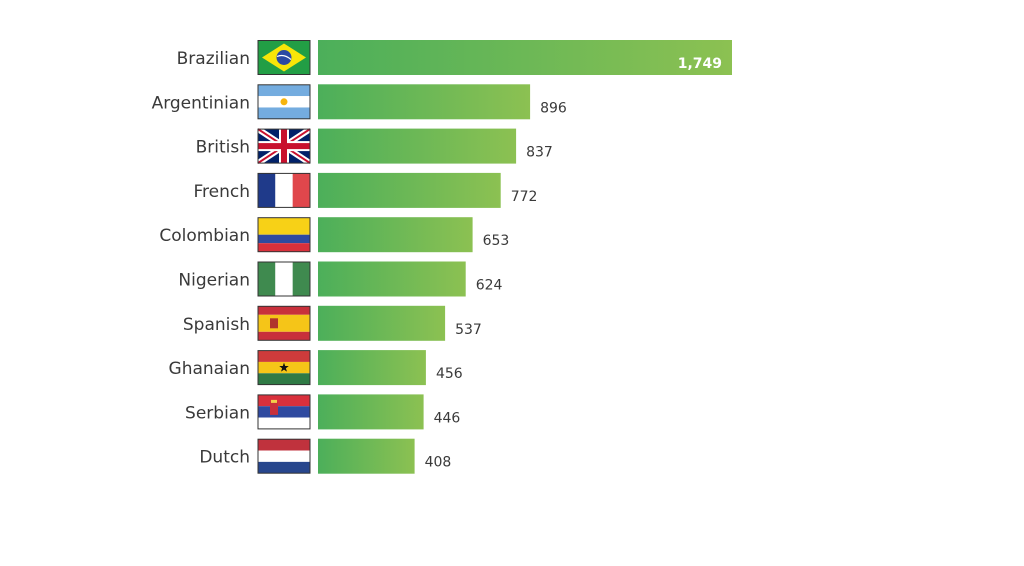 This screenshot has height=566, width=1024. Describe the element at coordinates (209, 369) in the screenshot. I see `category-label: Ghanaian` at that location.